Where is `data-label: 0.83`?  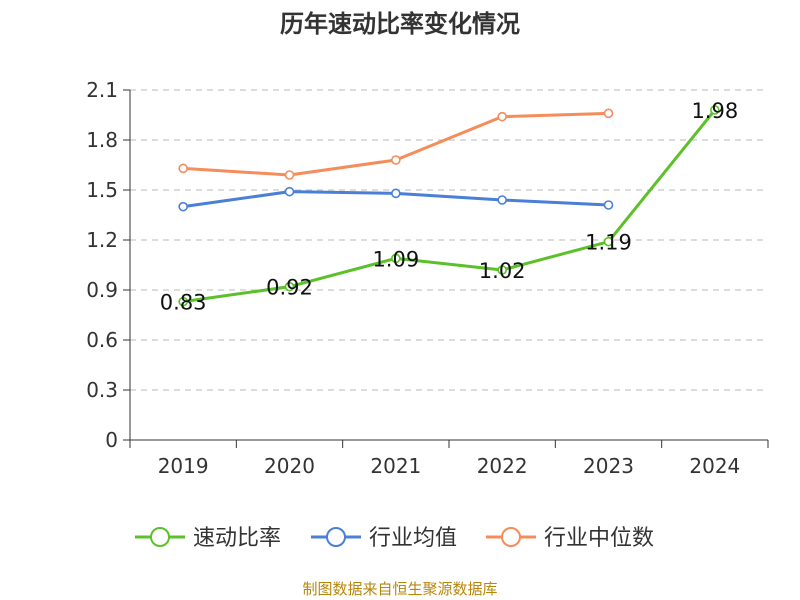 data-label: 0.83 is located at coordinates (183, 303).